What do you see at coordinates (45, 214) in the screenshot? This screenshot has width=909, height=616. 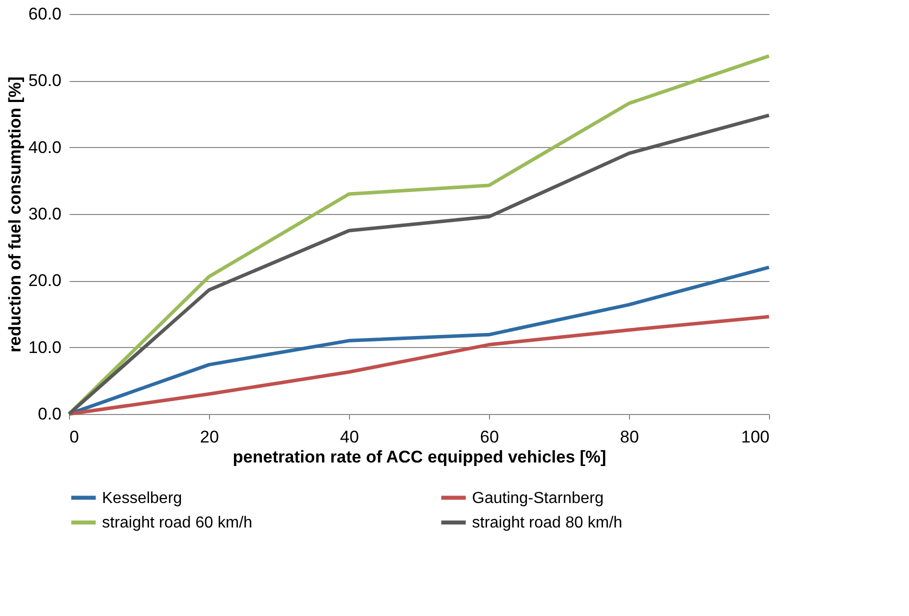 I see `y-tick-label: 30.0` at bounding box center [45, 214].